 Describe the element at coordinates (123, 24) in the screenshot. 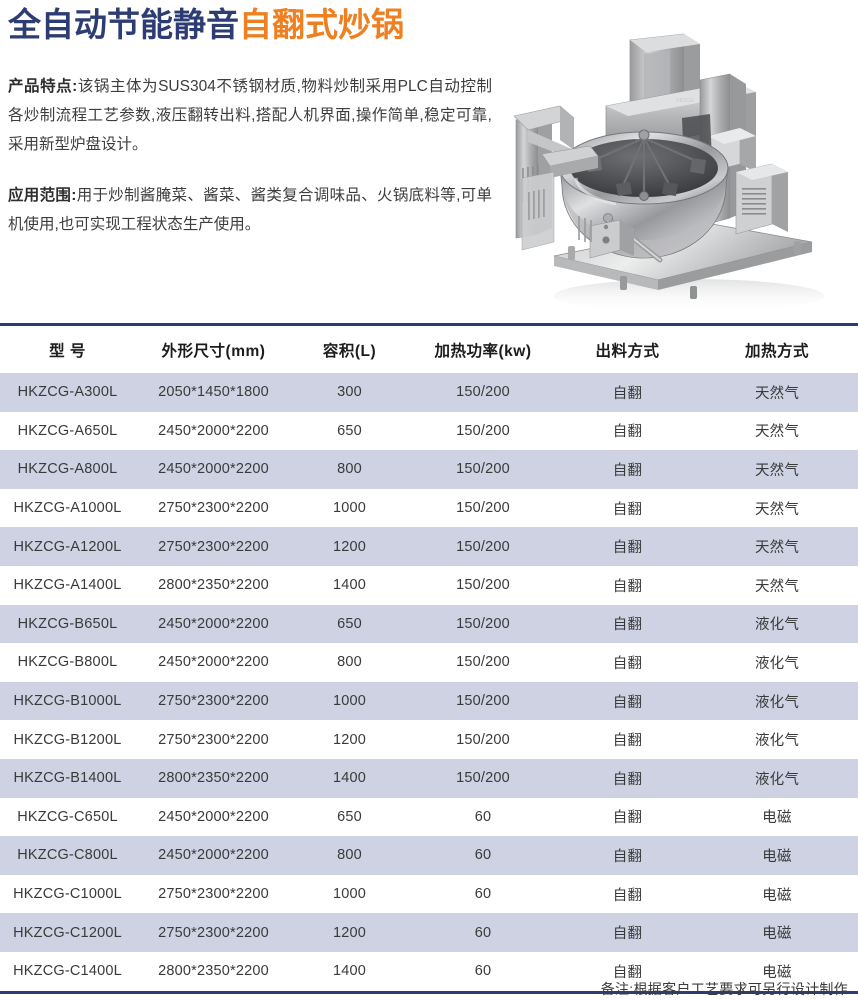

I see `page-title-primary: 全自动节能静音` at that location.